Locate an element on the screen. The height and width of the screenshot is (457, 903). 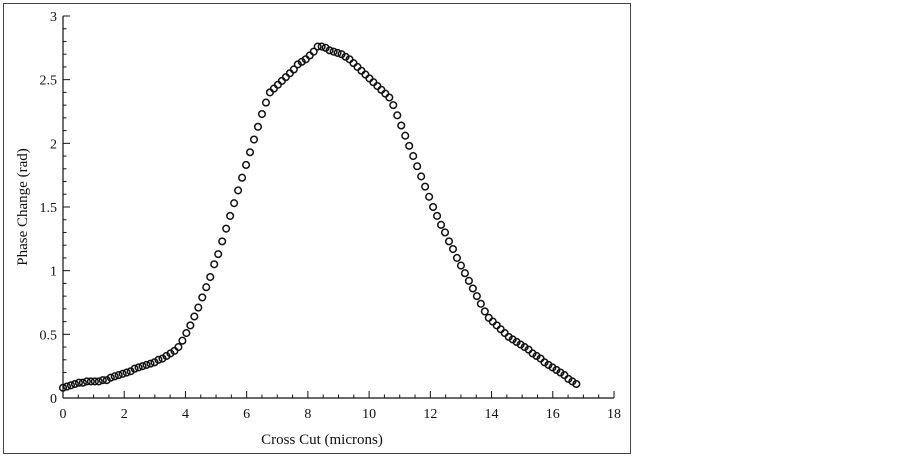
y-tick-label: 2 is located at coordinates (53, 144).